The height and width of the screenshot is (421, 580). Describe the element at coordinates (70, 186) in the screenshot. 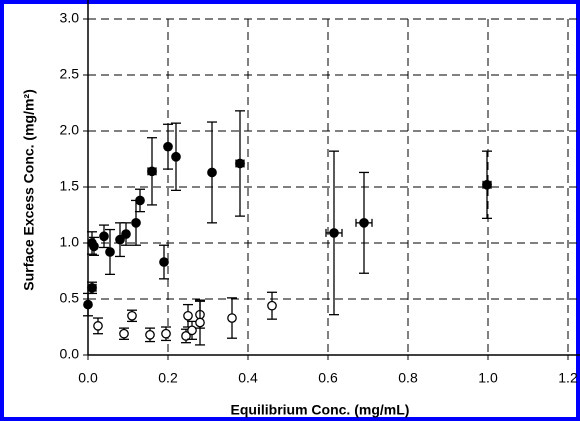

I see `y-tick-label: 1.5` at that location.